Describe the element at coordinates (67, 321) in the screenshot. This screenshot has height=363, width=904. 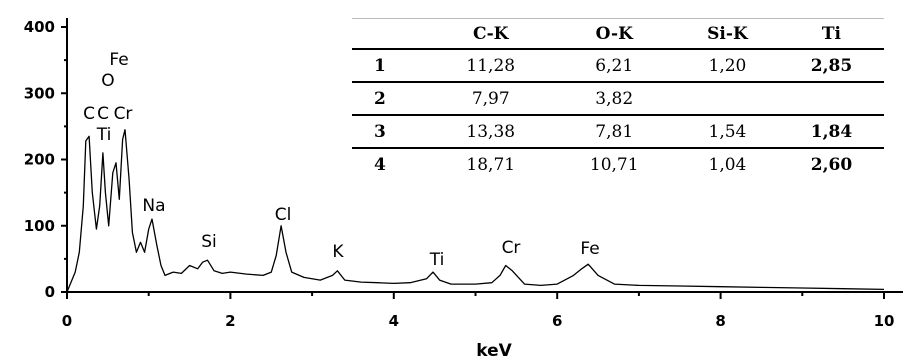
I see `x-tick-label: 0` at that location.